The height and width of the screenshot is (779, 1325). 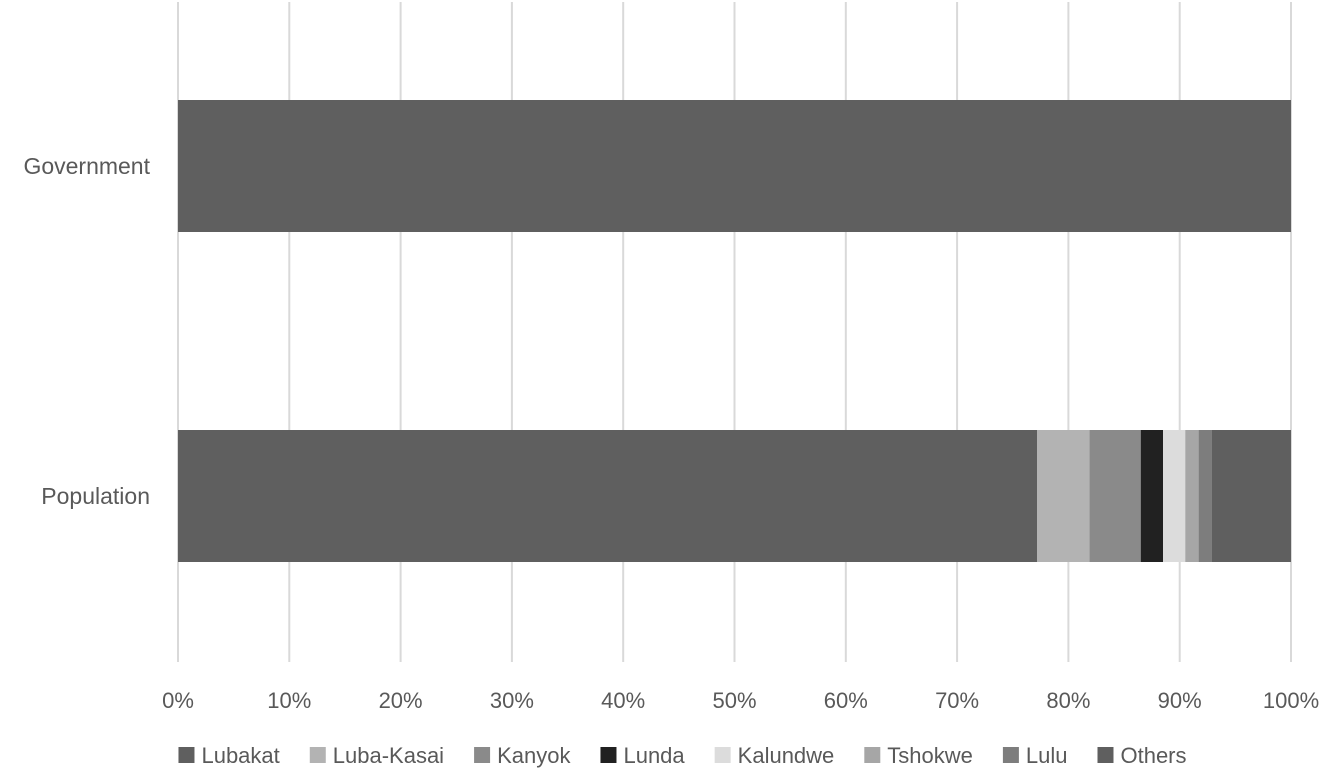 What do you see at coordinates (95, 496) in the screenshot?
I see `category-label: Population` at bounding box center [95, 496].